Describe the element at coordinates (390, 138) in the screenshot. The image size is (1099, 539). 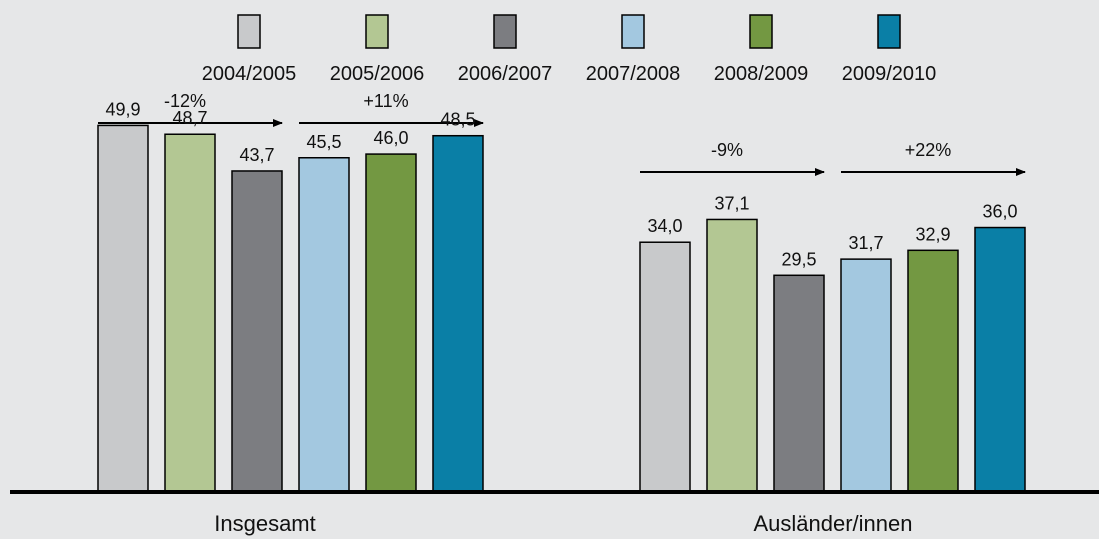
I see `value-label-2008/2009-Insgesamt: 46,0` at that location.